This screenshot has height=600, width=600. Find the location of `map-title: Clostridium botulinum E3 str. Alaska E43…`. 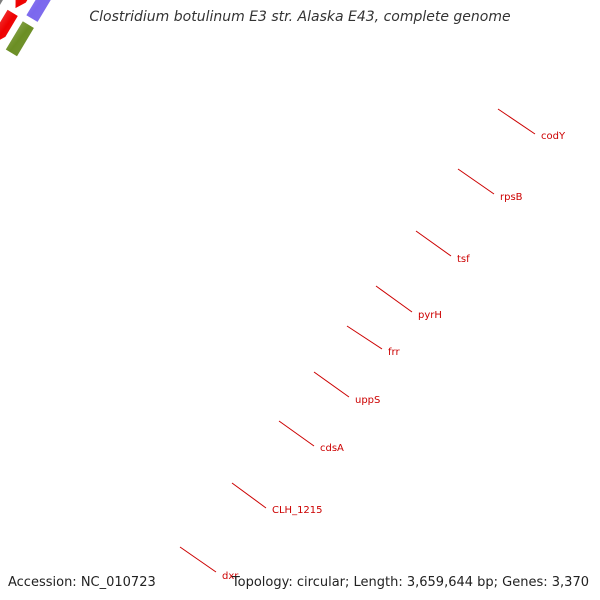

map-title: Clostridium botulinum E3 str. Alaska E43… is located at coordinates (300, 17).